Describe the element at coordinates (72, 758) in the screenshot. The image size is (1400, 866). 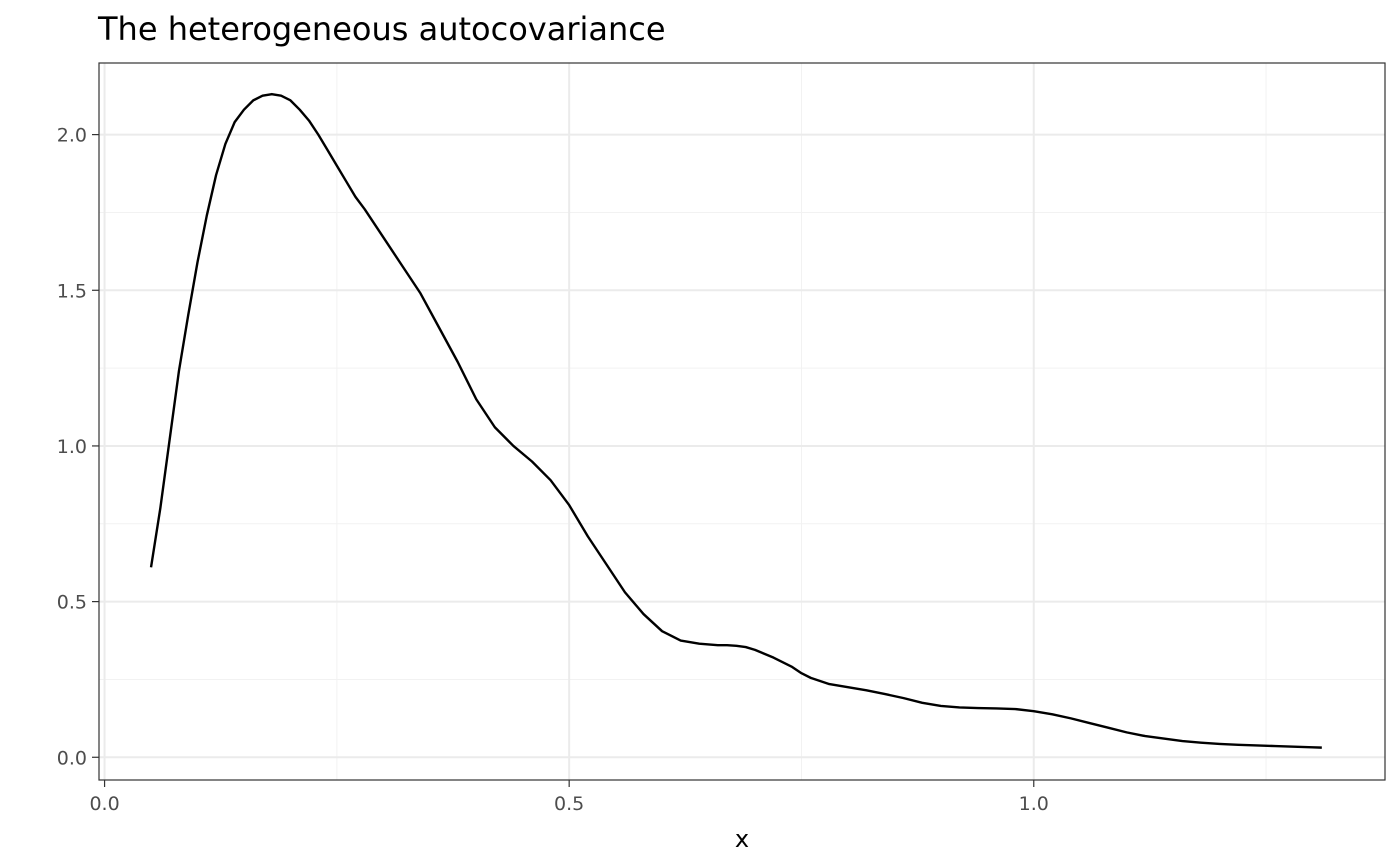
I see `y-tick-label: 0.0` at that location.